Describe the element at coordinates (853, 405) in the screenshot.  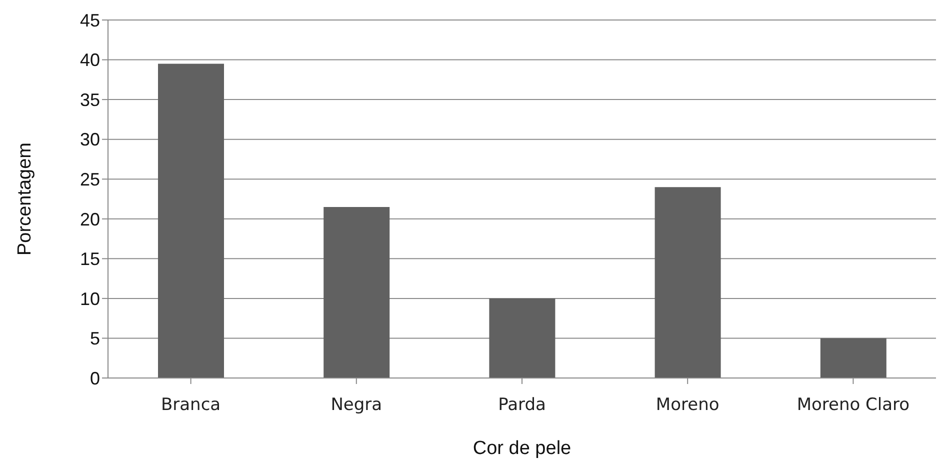
I see `x-tick-label: Moreno Claro` at that location.